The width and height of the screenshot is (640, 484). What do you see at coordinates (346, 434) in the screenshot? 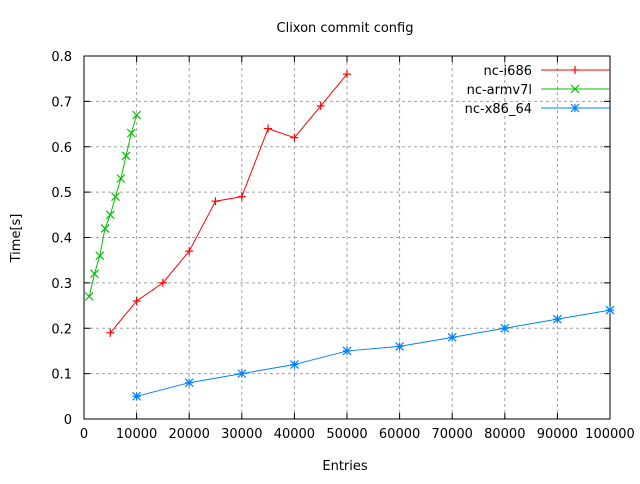
I see `x-tick-label: 50000` at bounding box center [346, 434].